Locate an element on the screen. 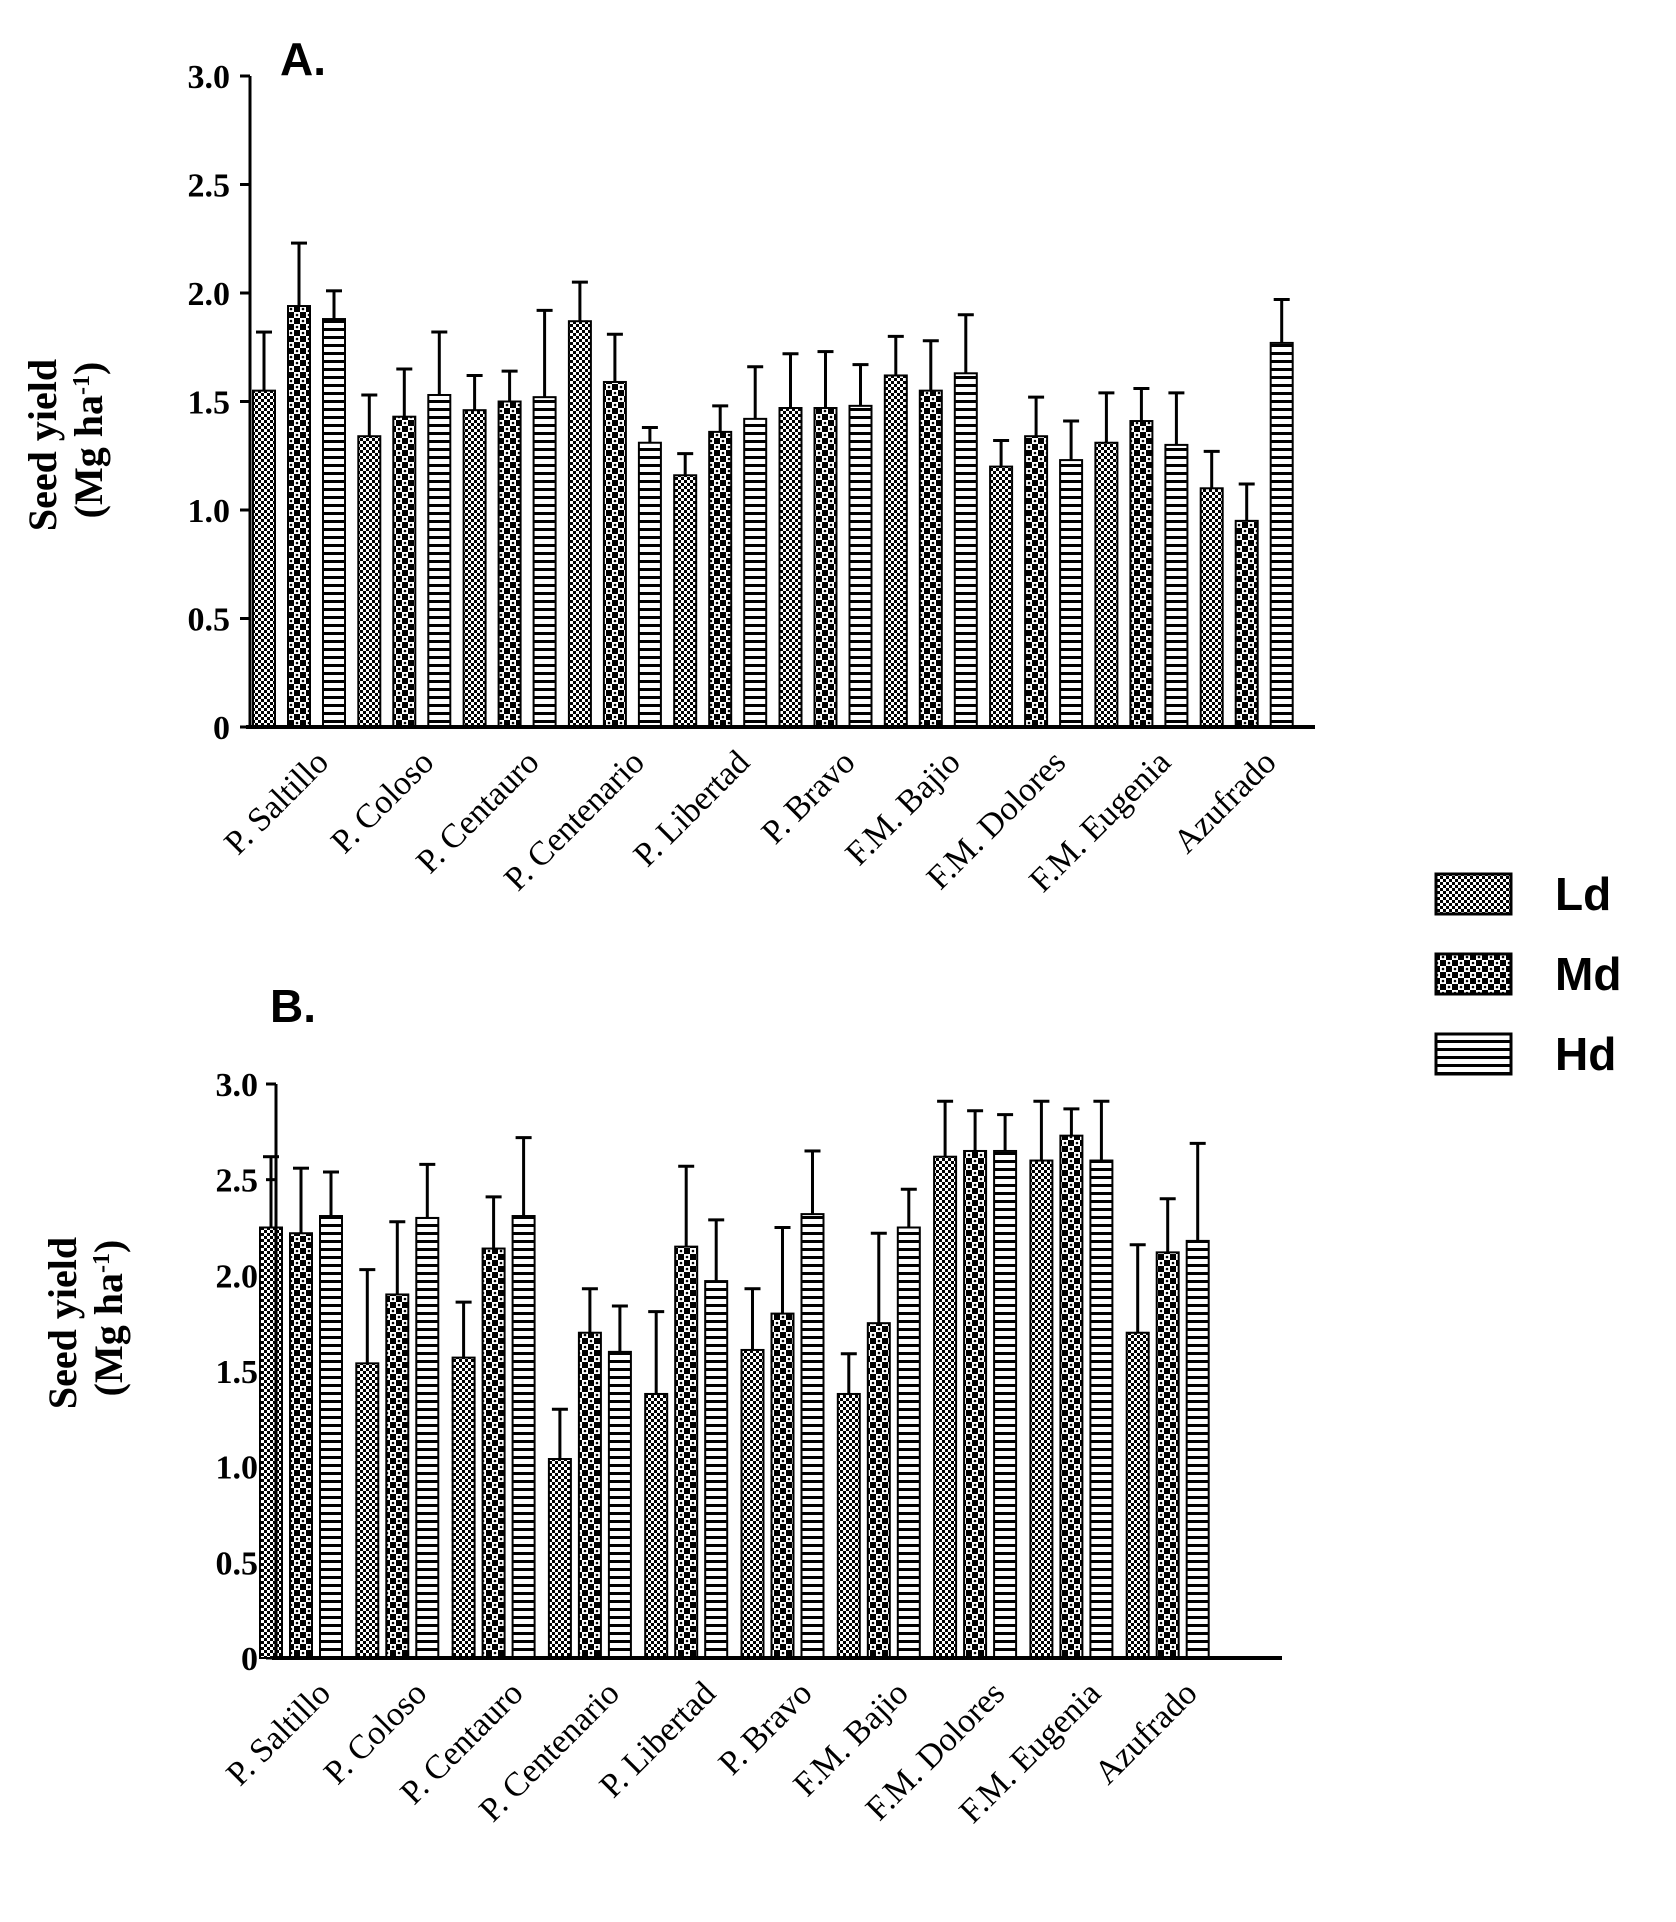  legend-swatch-hd is located at coordinates (1473, 1054).